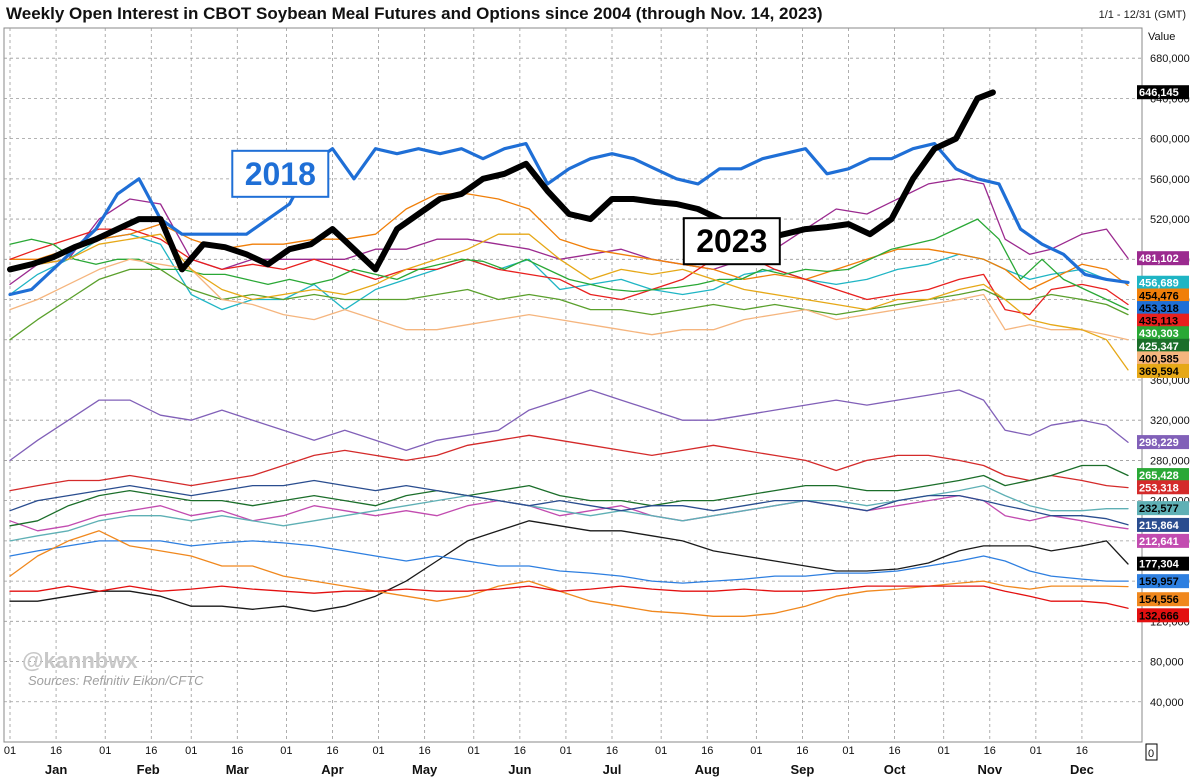  What do you see at coordinates (1159, 359) in the screenshot?
I see `value-label: 400,585` at bounding box center [1159, 359].